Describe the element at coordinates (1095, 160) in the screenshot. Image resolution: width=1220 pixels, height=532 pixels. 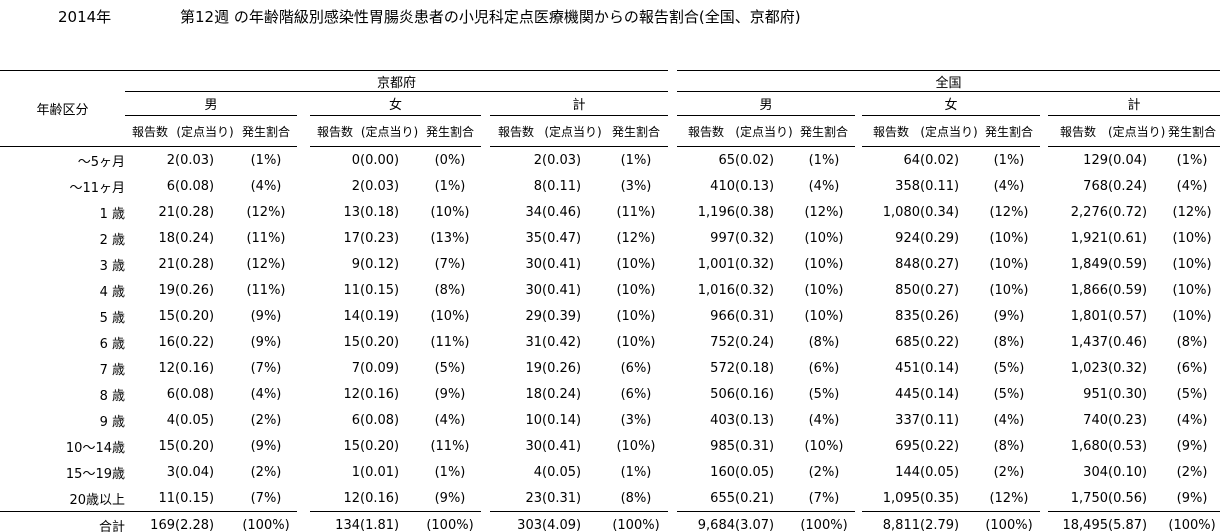
I see `count-cell: 129` at that location.